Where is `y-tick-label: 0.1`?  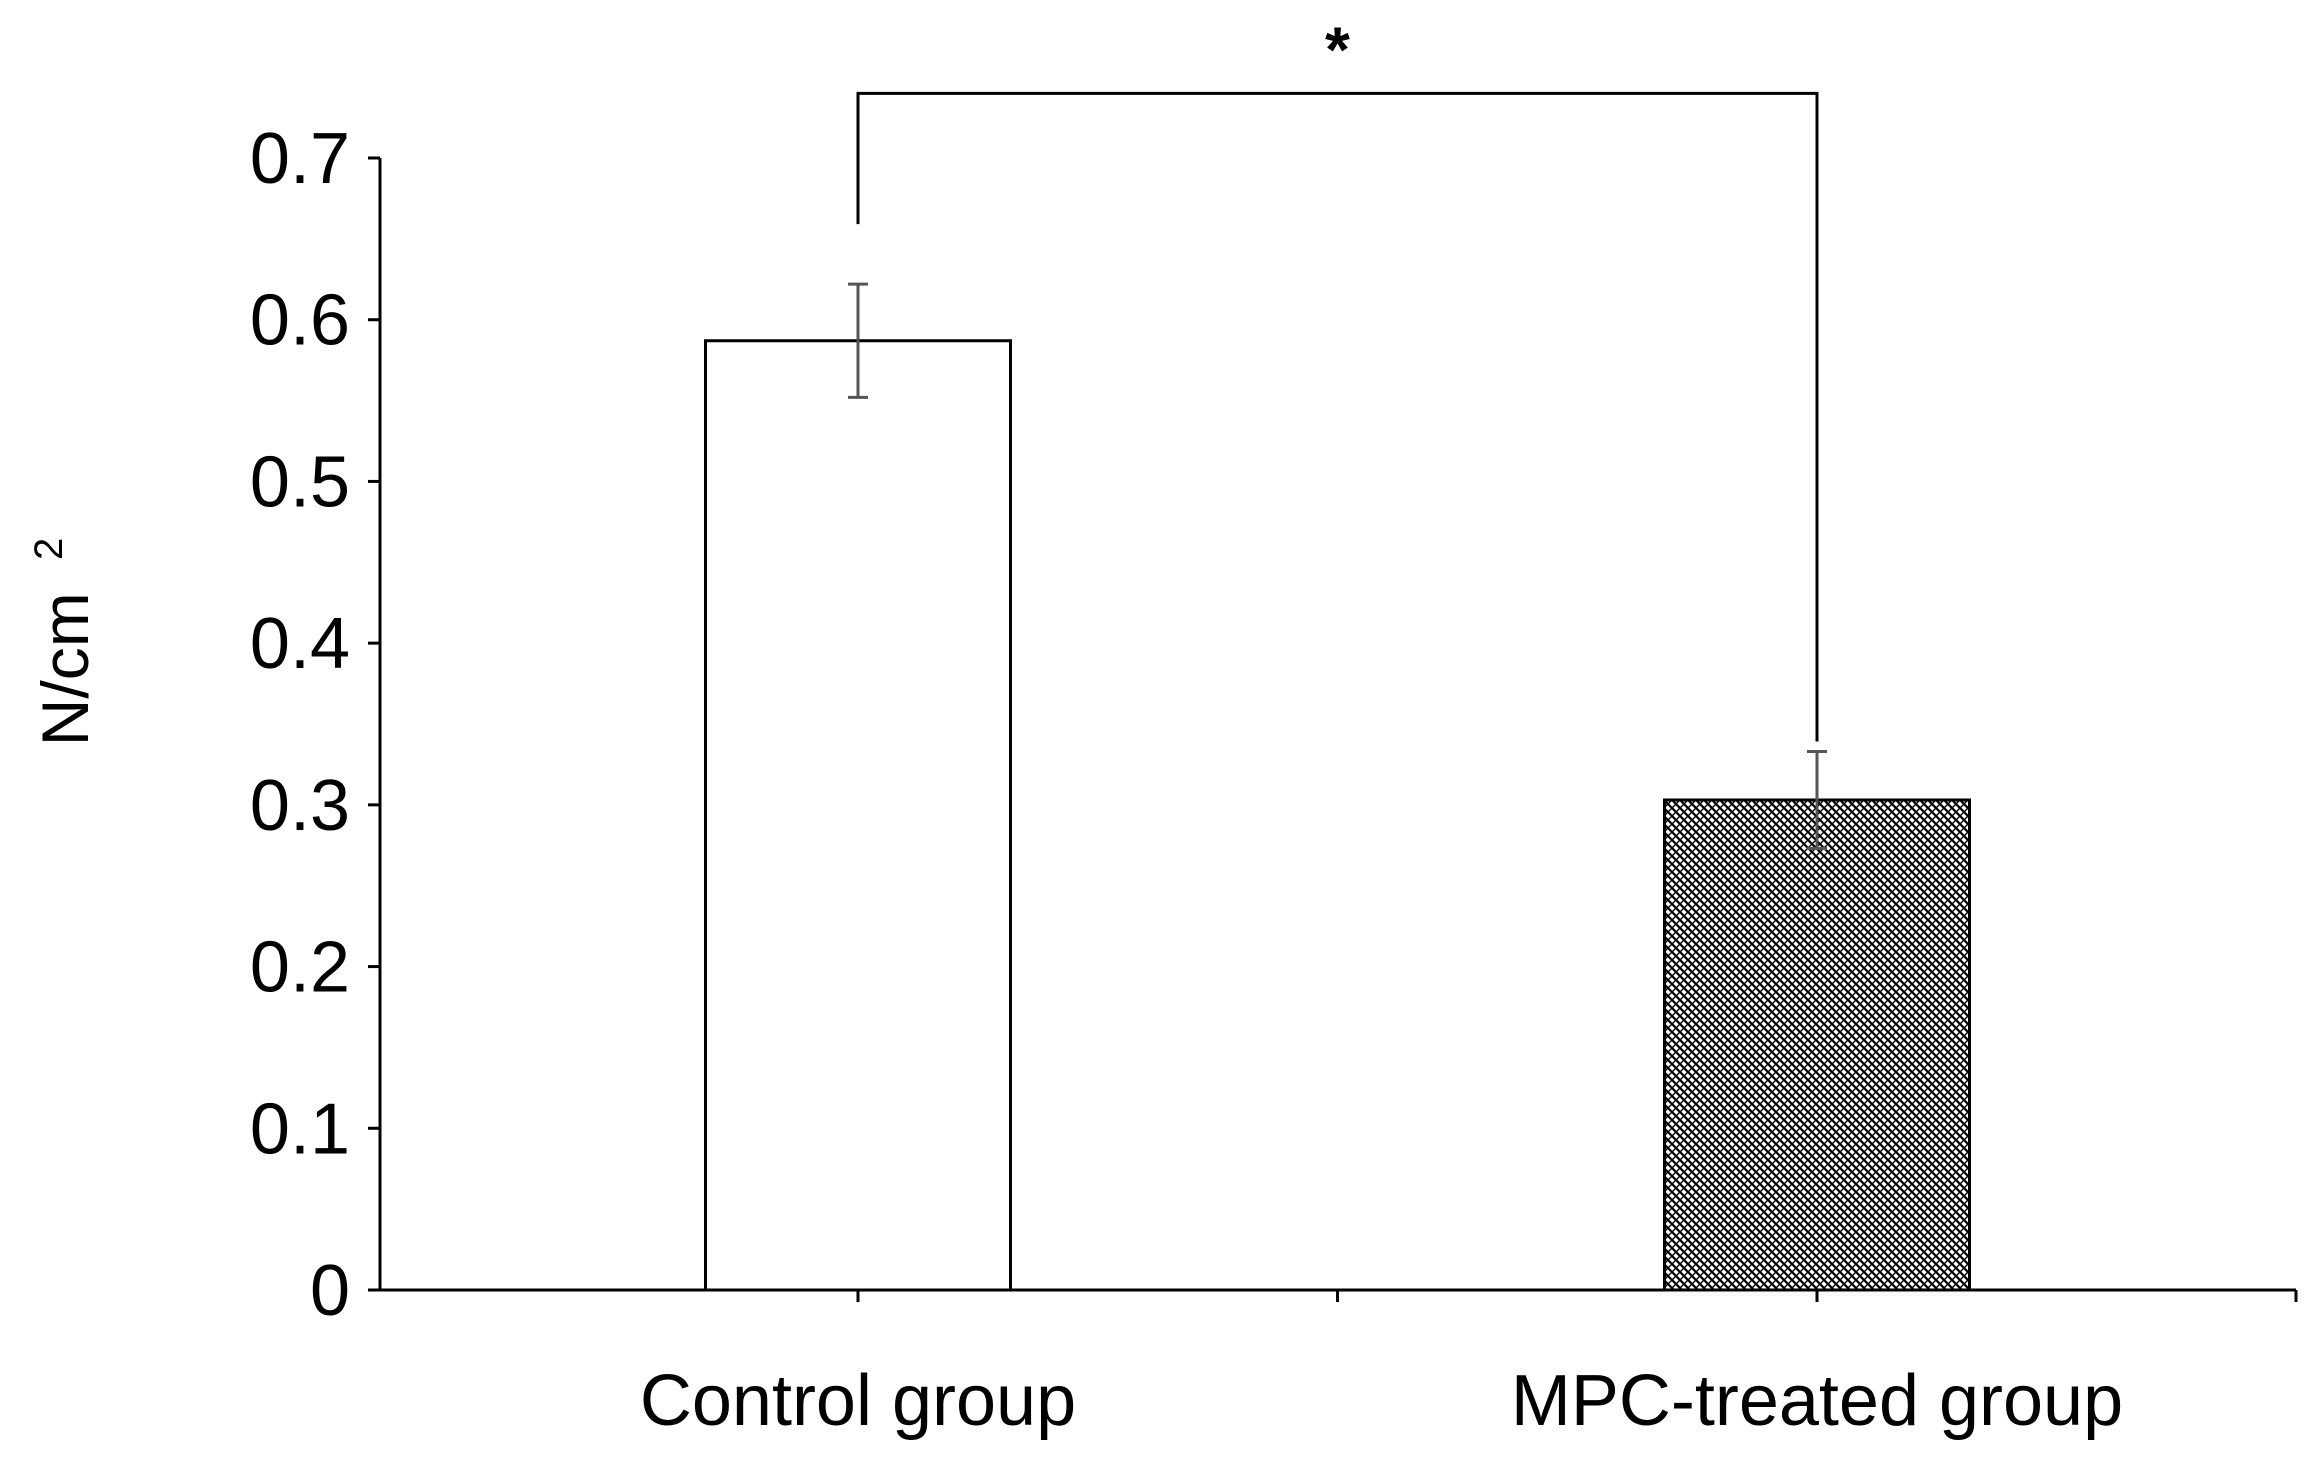 y-tick-label: 0.1 is located at coordinates (300, 1129).